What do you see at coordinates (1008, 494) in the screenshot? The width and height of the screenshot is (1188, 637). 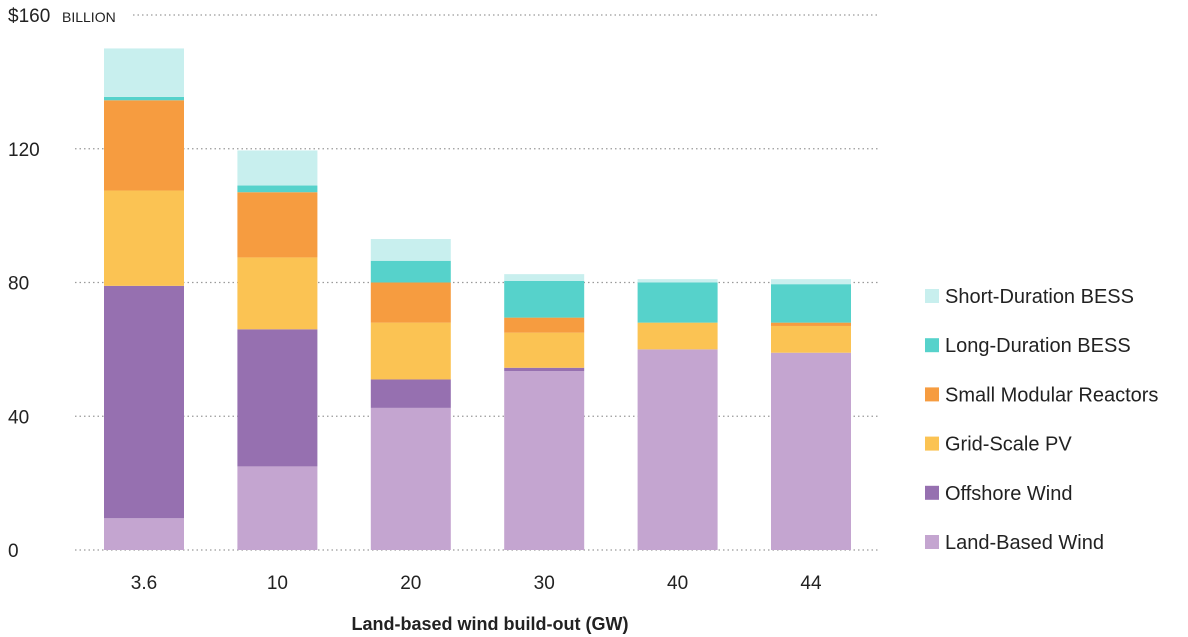 I see `legend-label: Offshore Wind` at bounding box center [1008, 494].